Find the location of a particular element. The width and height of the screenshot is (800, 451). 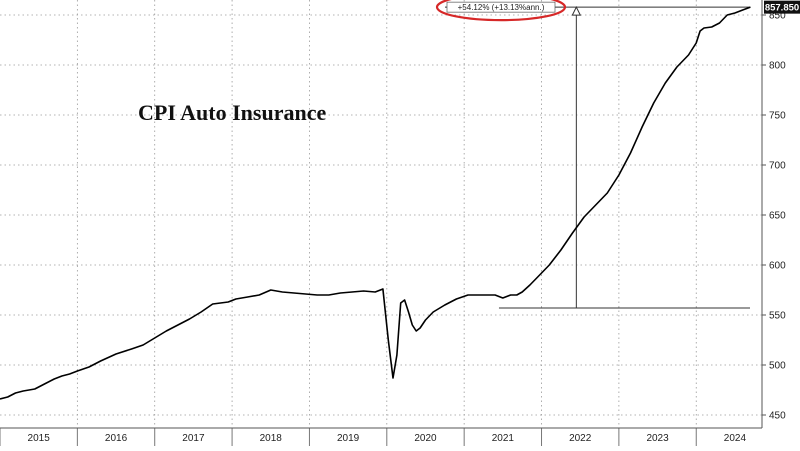

annotation-label-box is located at coordinates (501, 7).